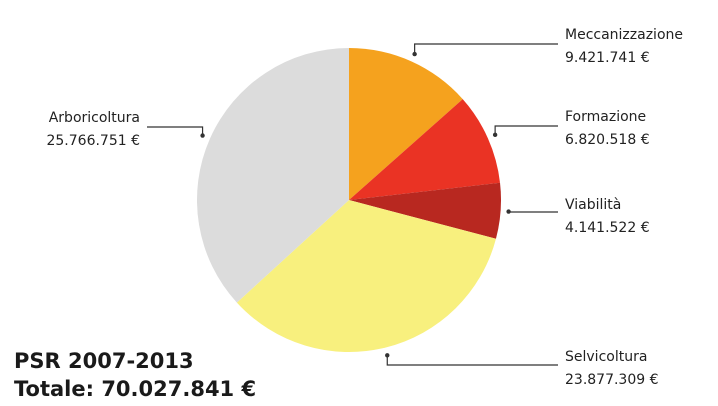 The image size is (718, 406). Describe the element at coordinates (607, 140) in the screenshot. I see `slice-value: 6.820.518 €` at that location.